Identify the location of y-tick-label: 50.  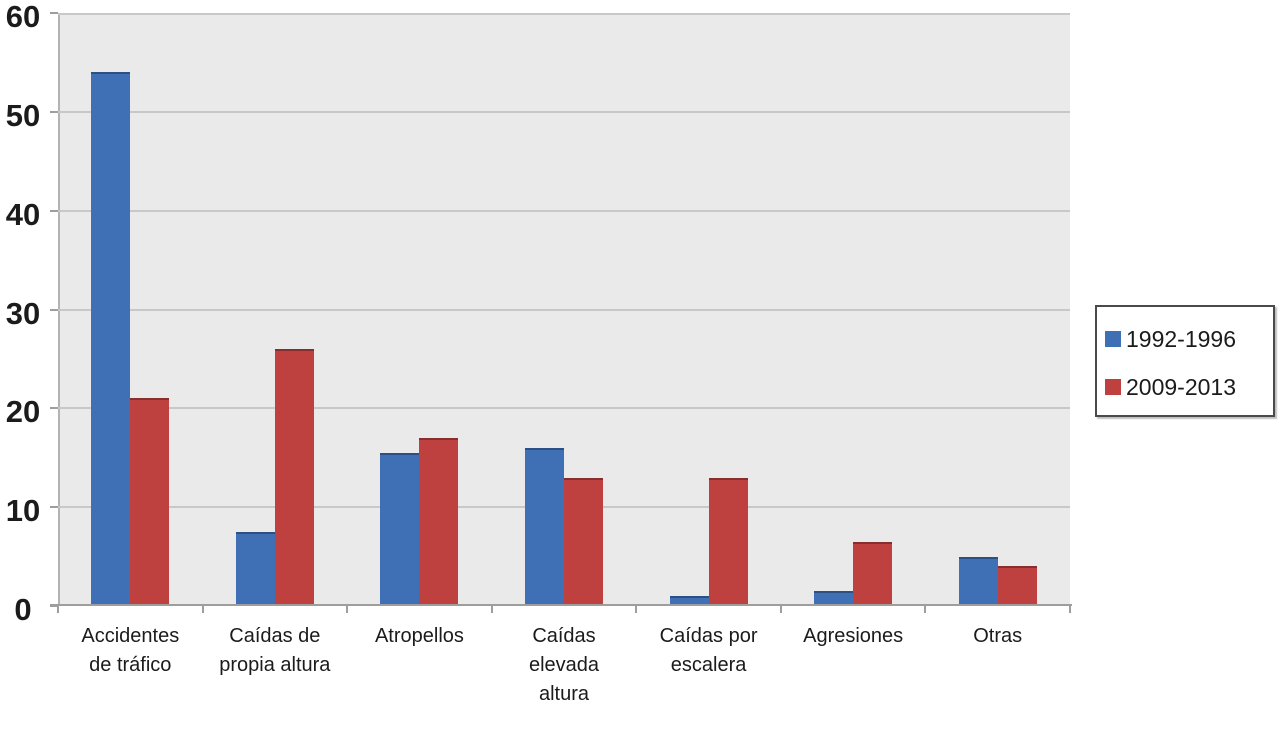
(23, 115).